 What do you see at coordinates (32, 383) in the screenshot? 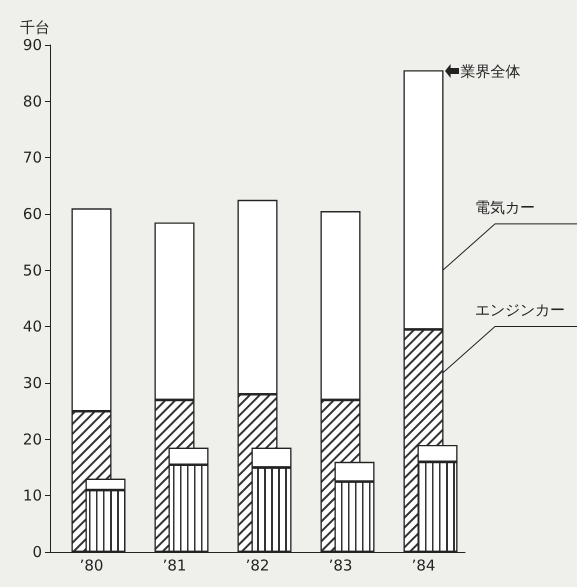
I see `y-tick-label: 30` at bounding box center [32, 383].